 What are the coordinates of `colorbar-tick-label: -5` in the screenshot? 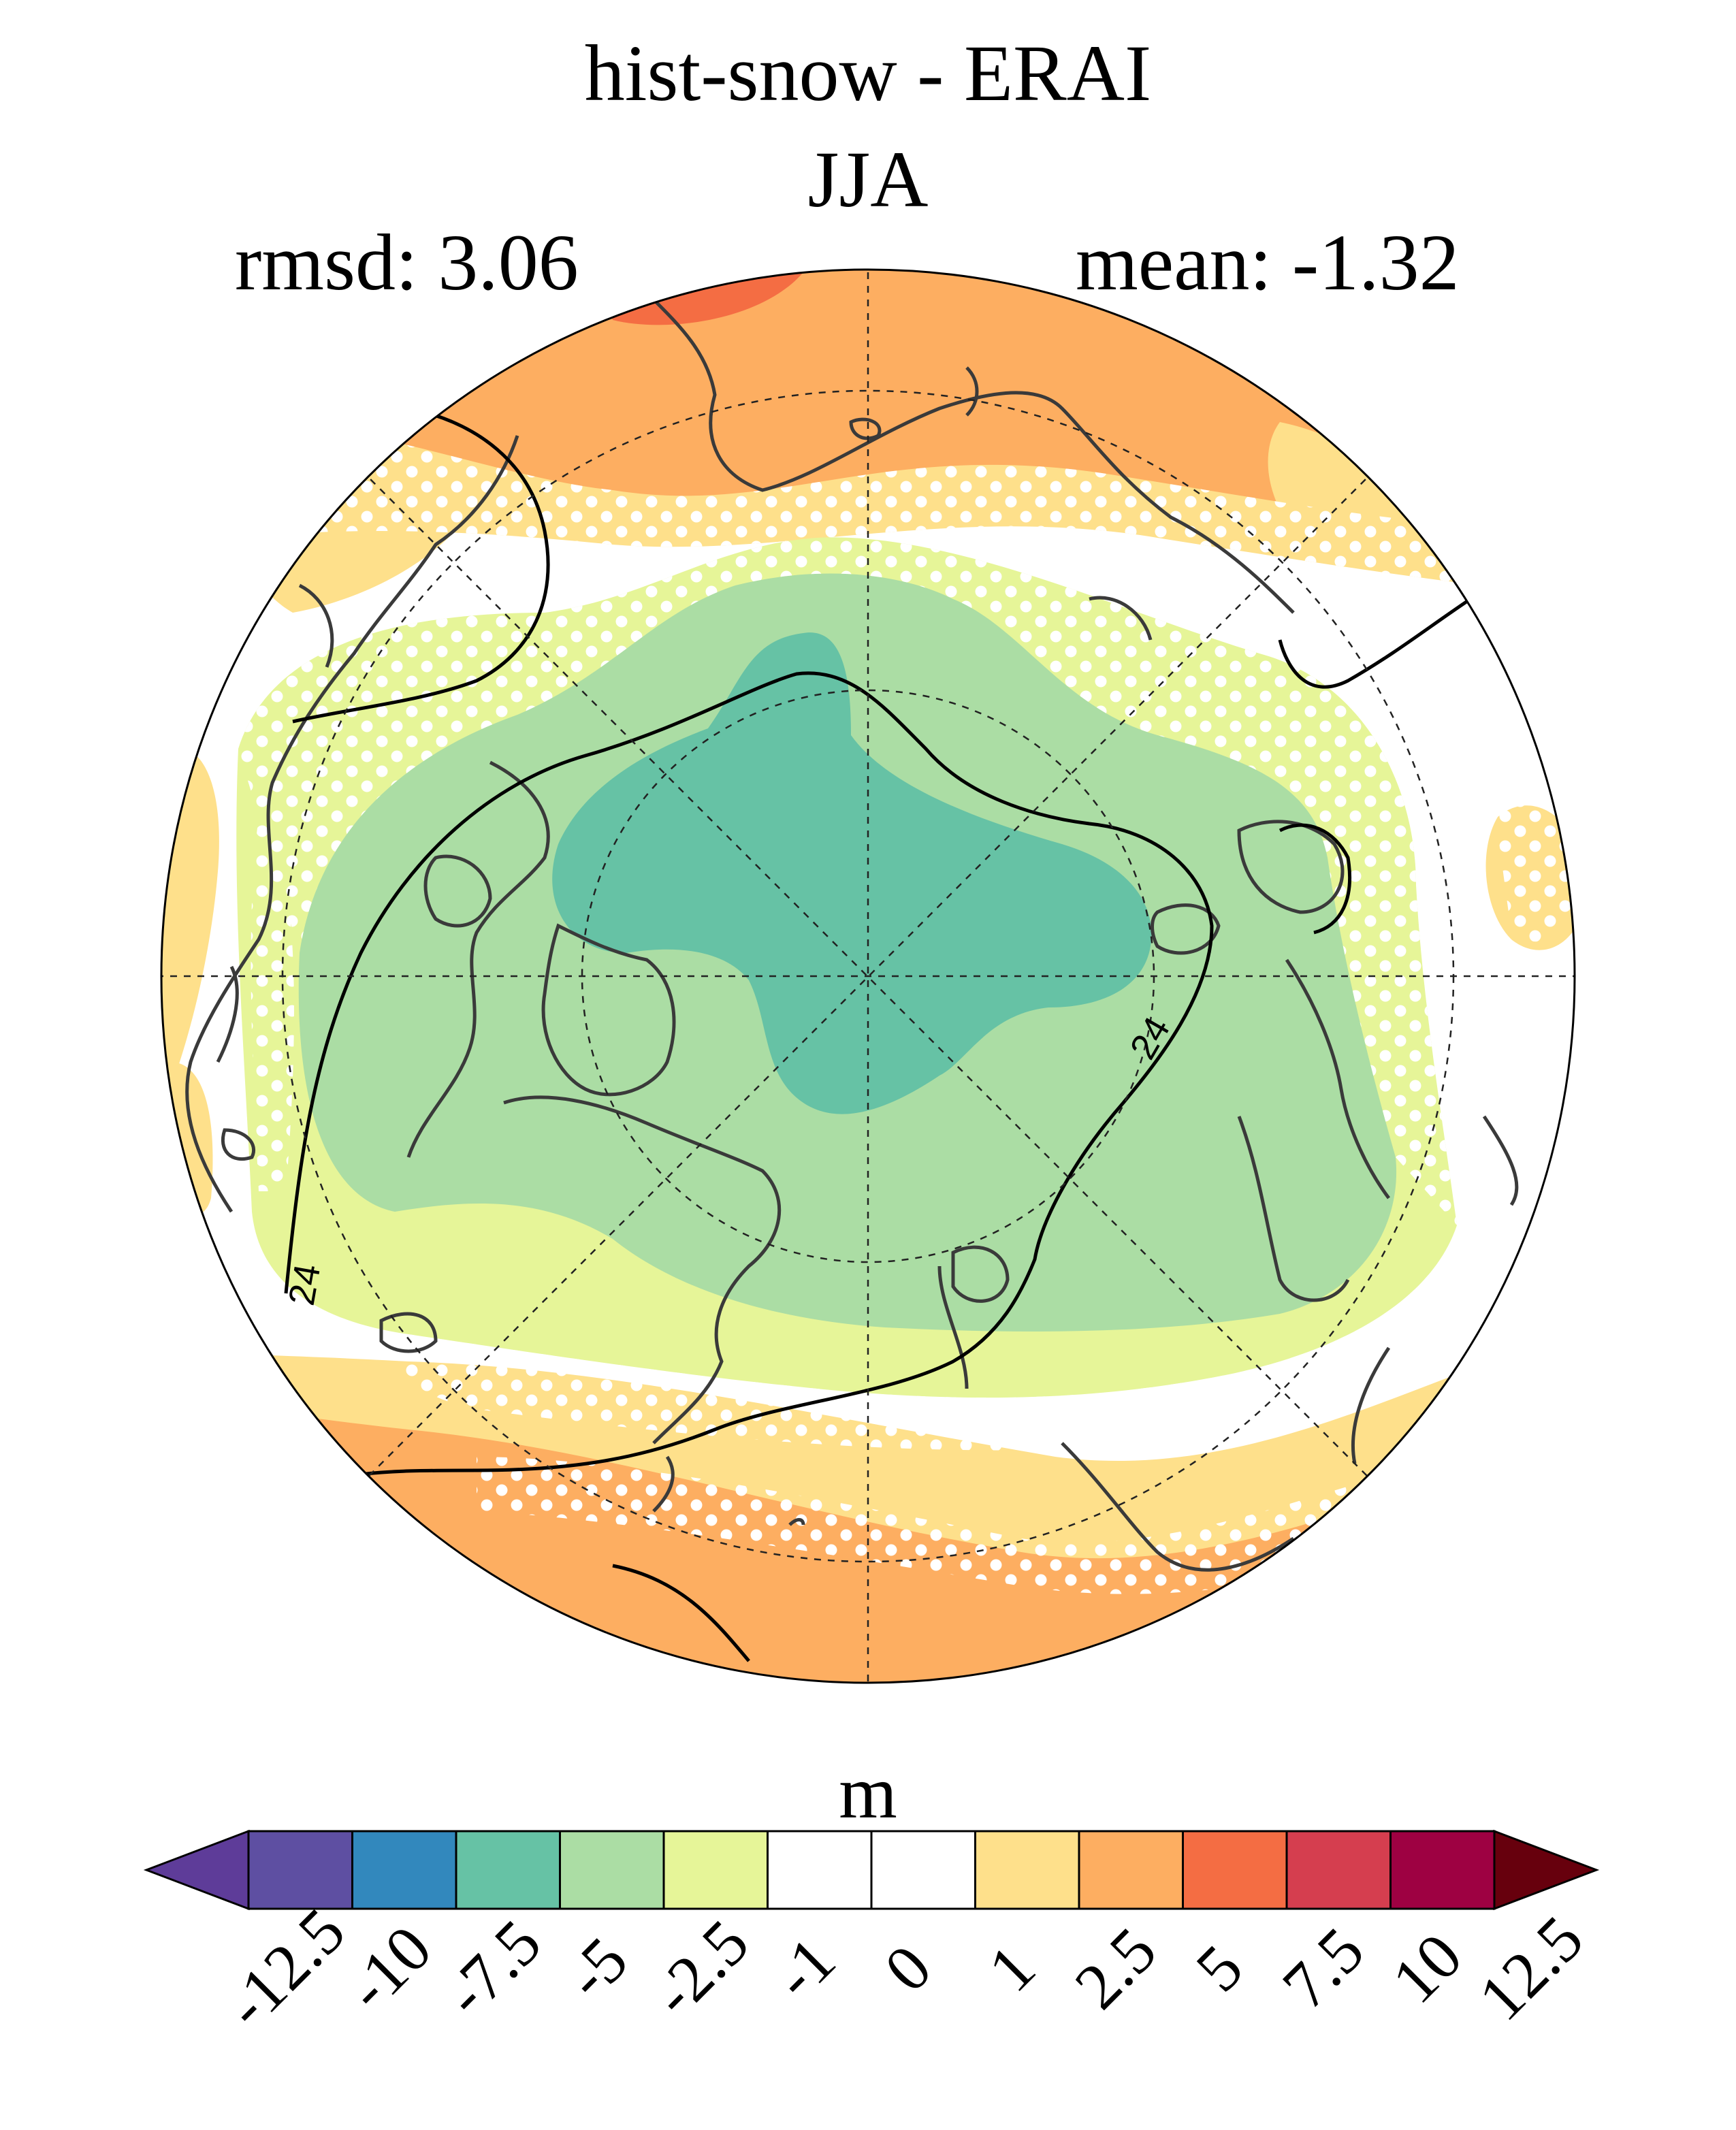 It's located at (596, 1968).